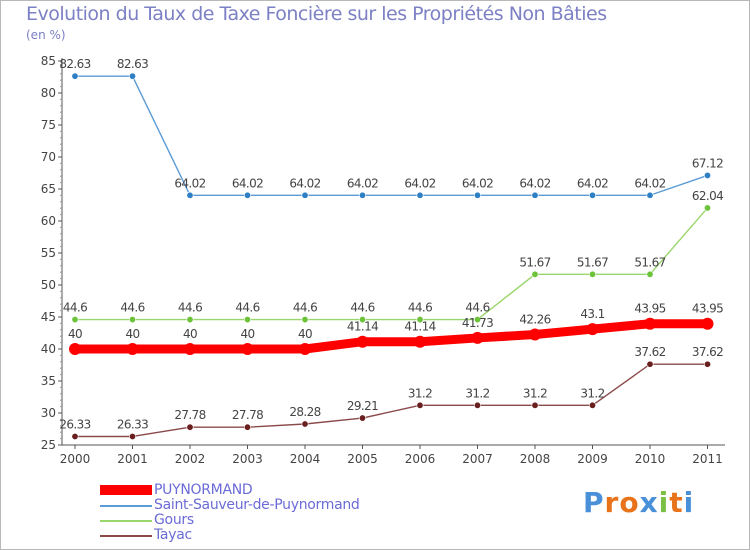  What do you see at coordinates (48, 61) in the screenshot?
I see `y-tick-label: 85` at bounding box center [48, 61].